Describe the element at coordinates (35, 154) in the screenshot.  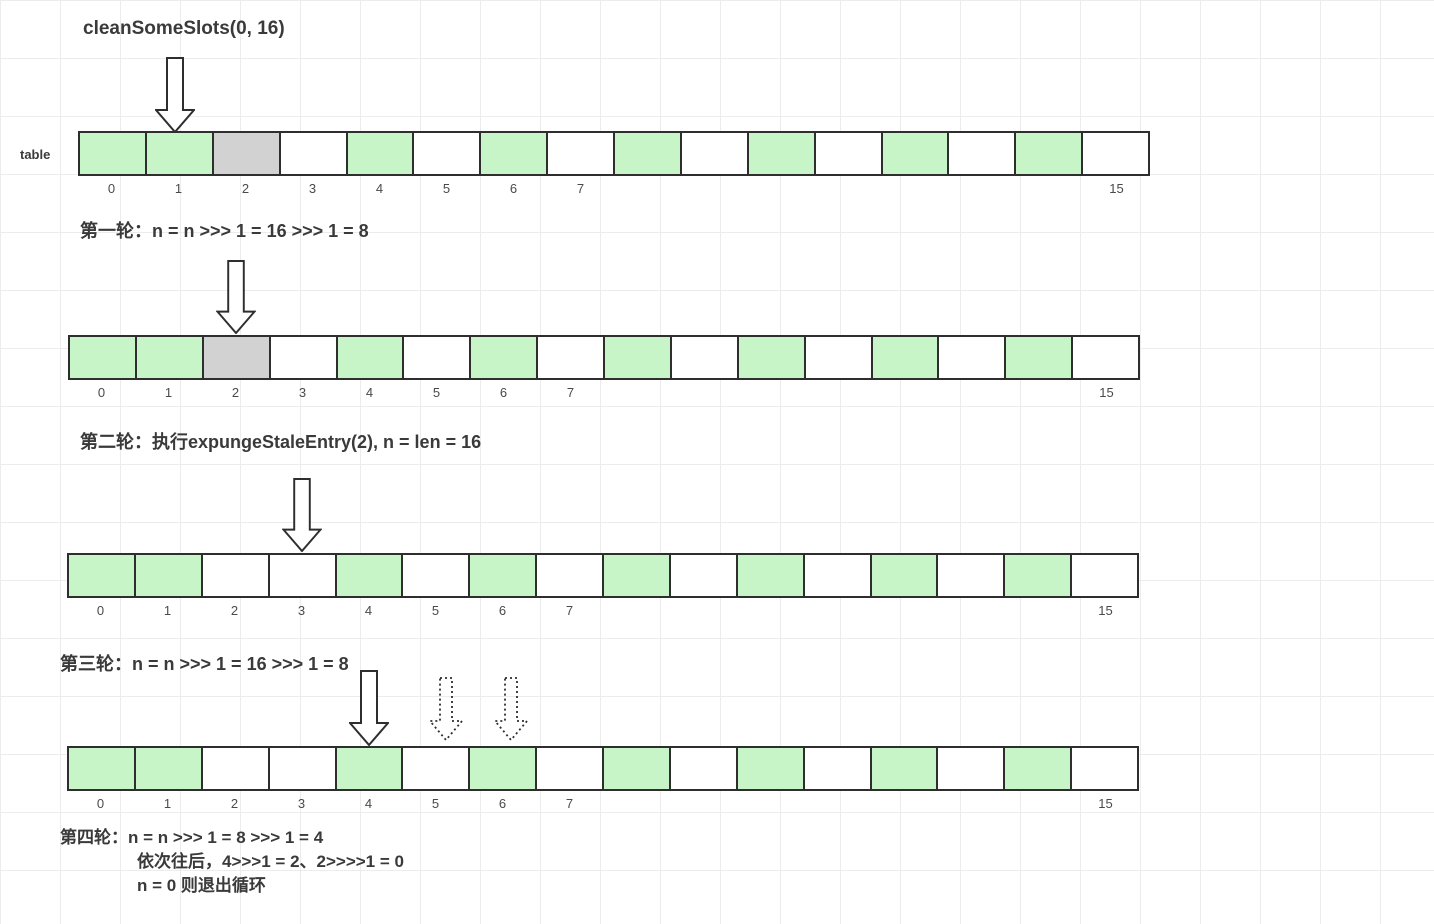
I see `table-label: table` at that location.